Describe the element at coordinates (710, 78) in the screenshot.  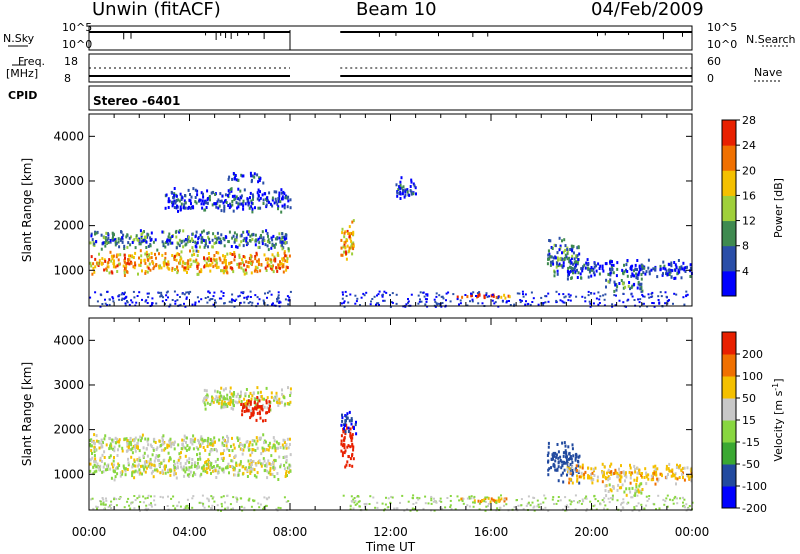
I see `nave-tick-bottom: 0` at that location.